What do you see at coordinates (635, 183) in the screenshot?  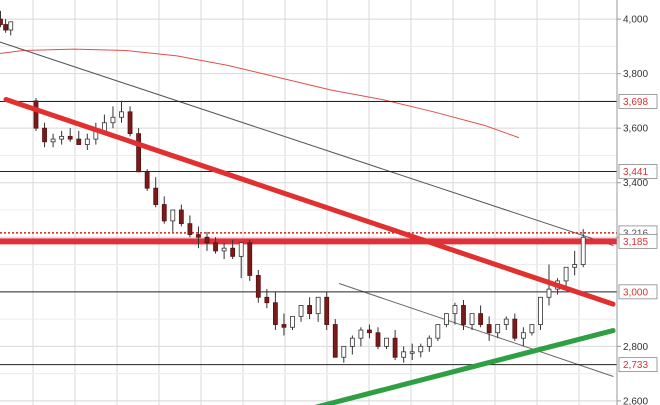 I see `axis-tick-label: 3,400` at bounding box center [635, 183].